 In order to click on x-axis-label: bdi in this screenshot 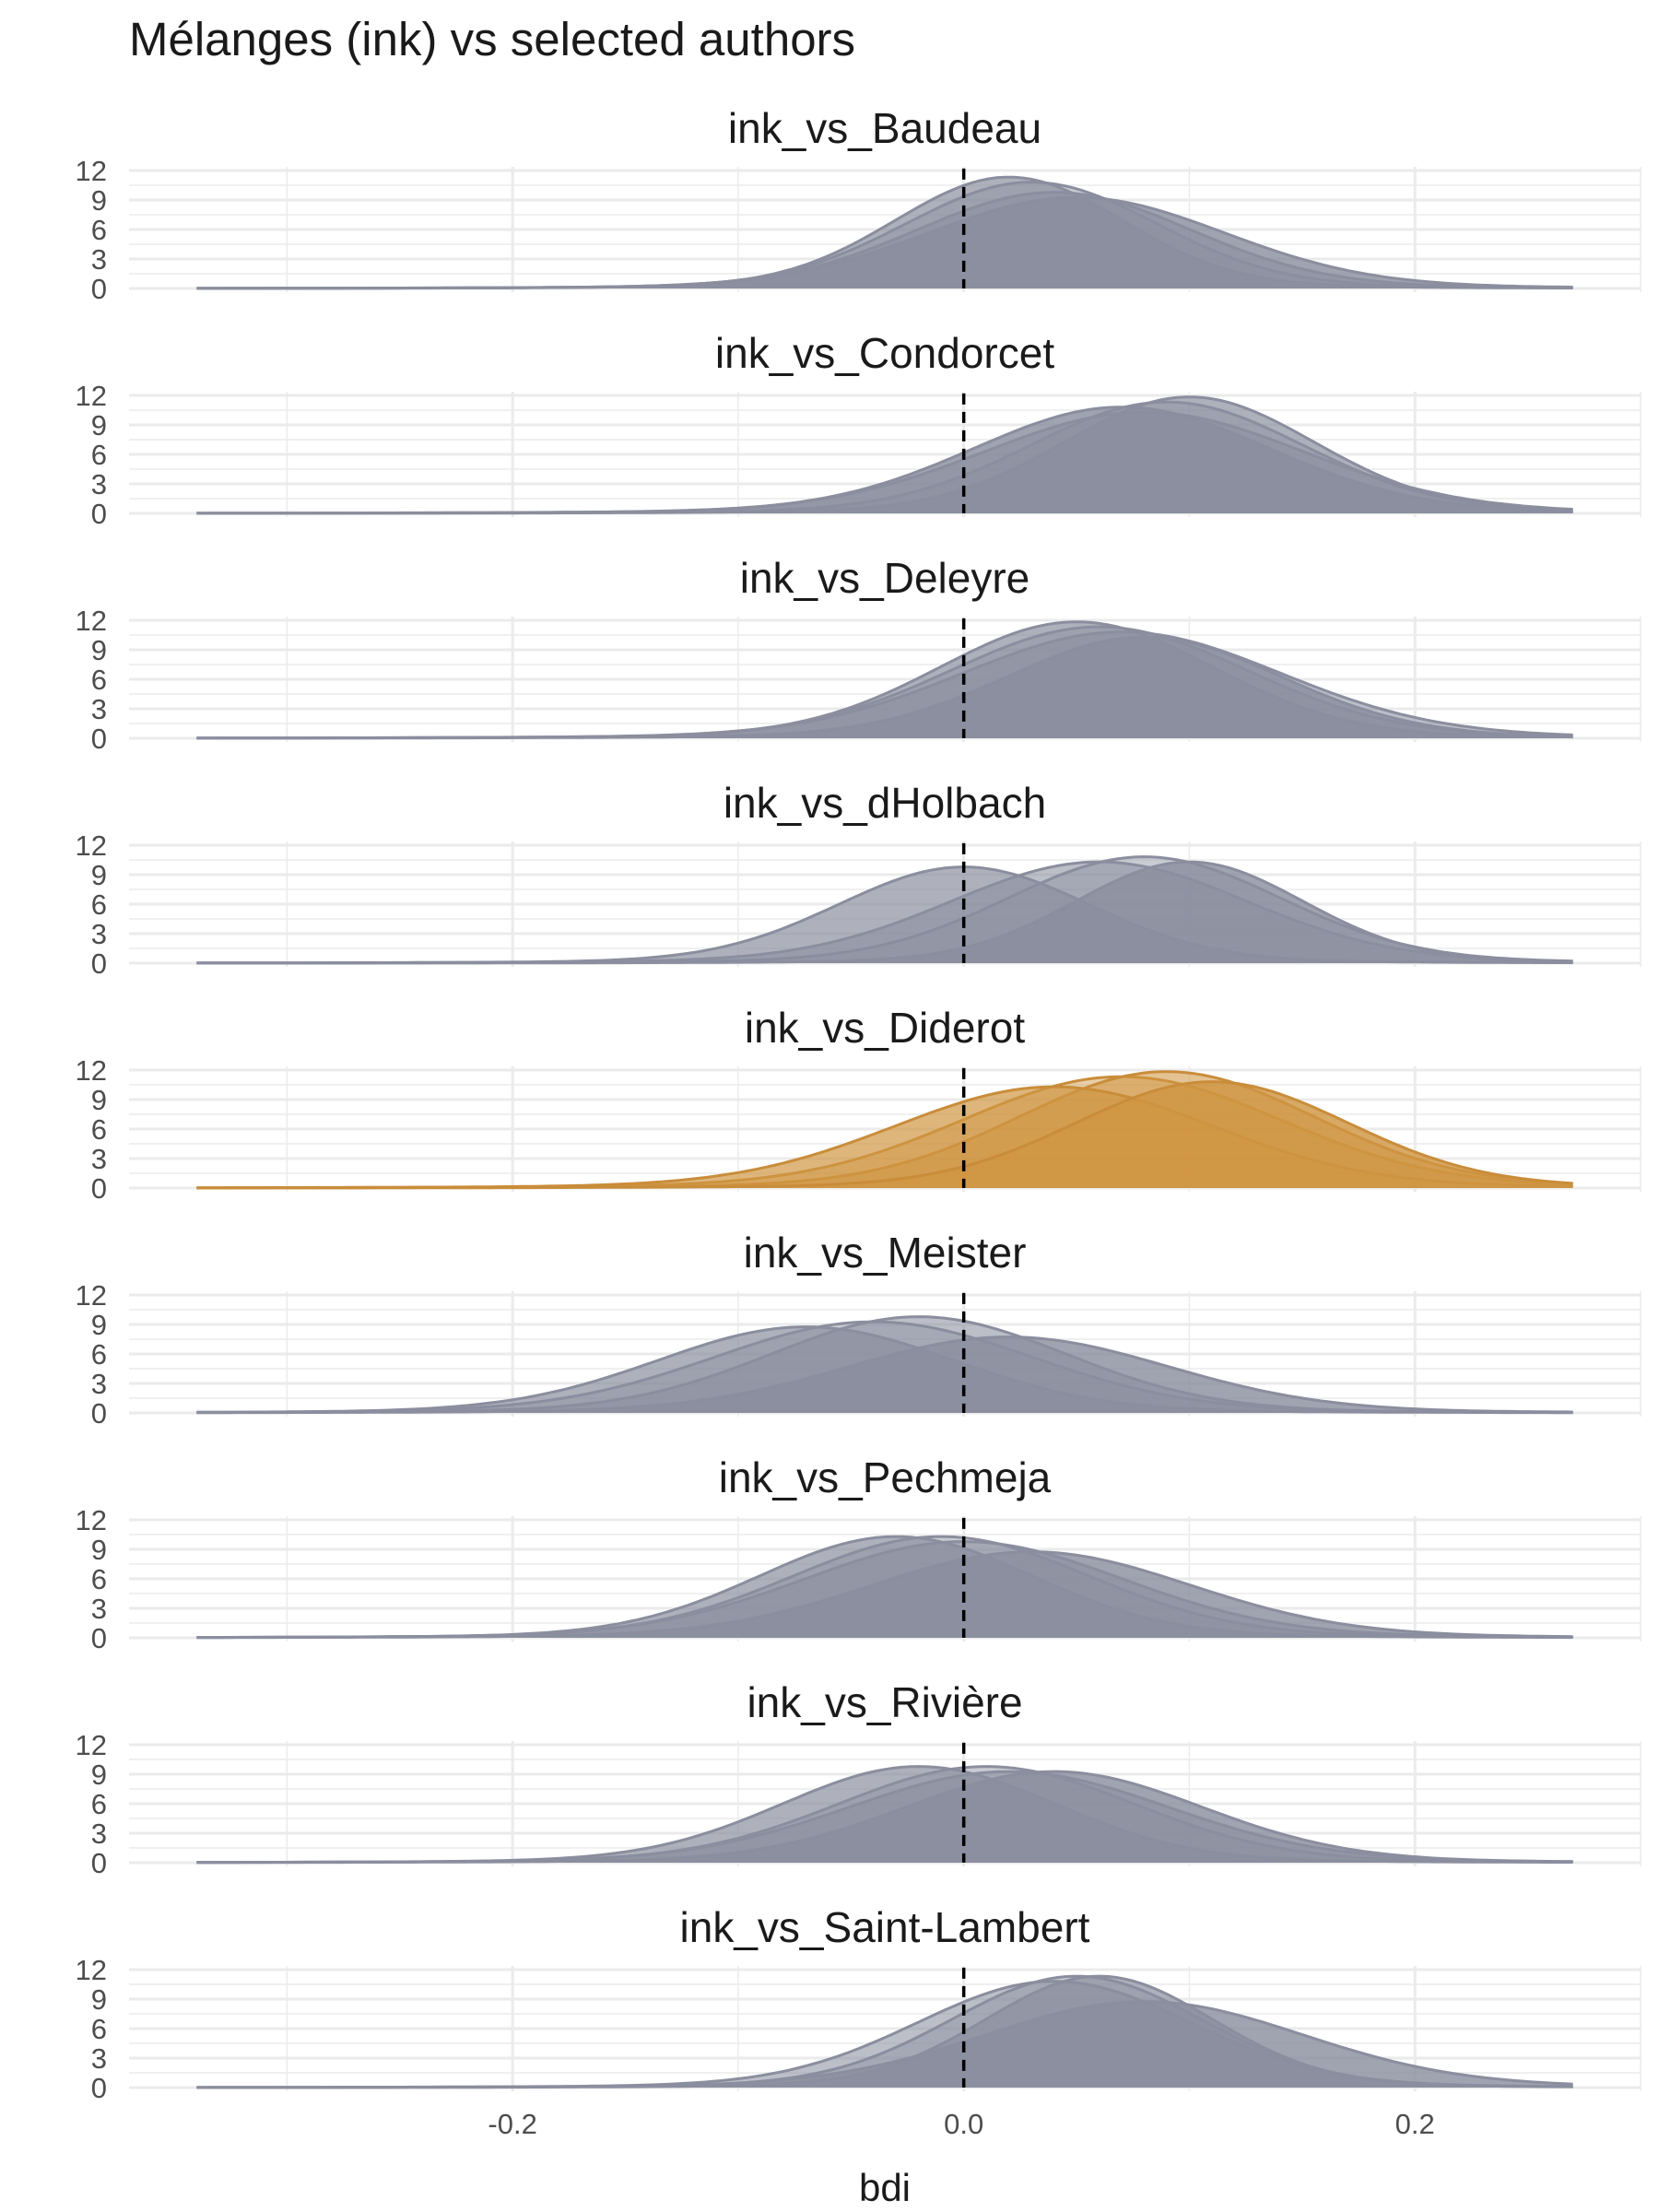, I will do `click(885, 2187)`.